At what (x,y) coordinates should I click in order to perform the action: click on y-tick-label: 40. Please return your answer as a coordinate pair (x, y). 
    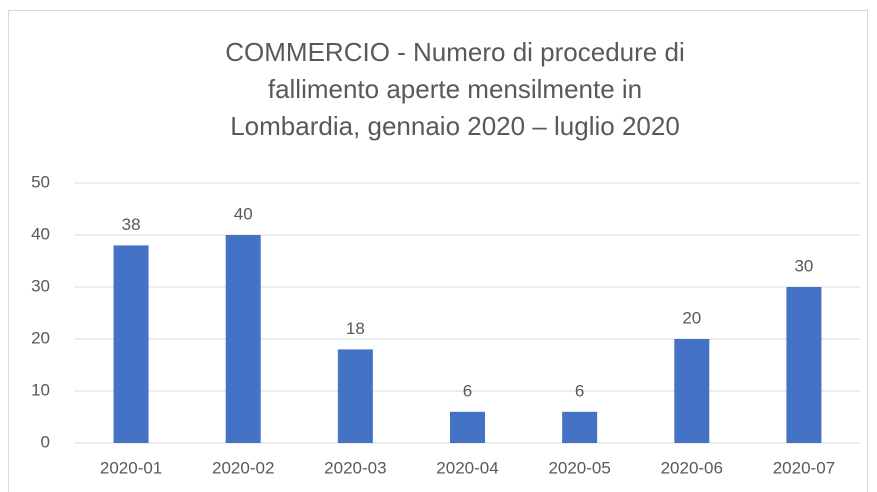
    Looking at the image, I should click on (40, 233).